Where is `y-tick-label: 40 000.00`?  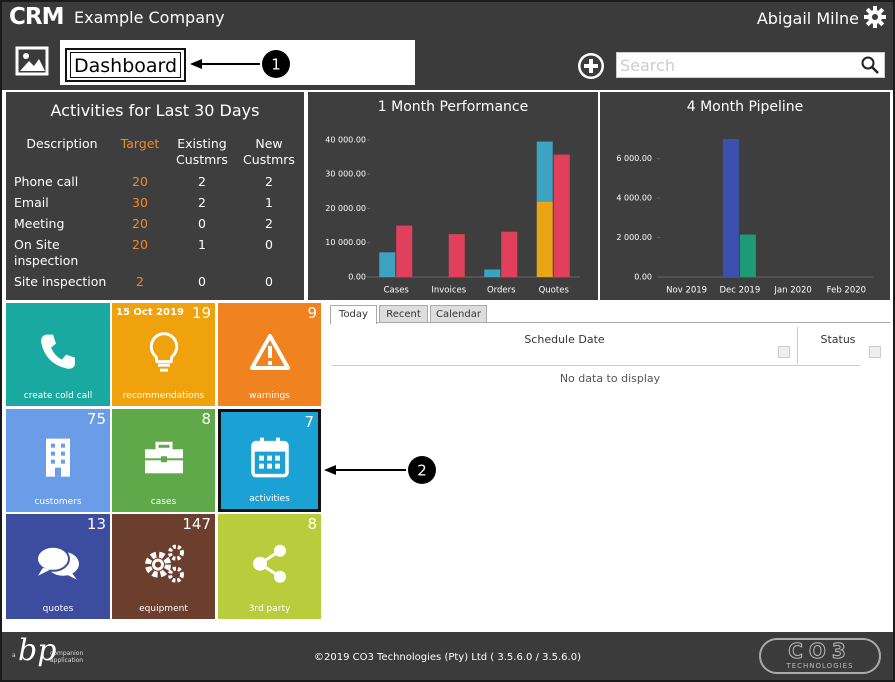 y-tick-label: 40 000.00 is located at coordinates (345, 139).